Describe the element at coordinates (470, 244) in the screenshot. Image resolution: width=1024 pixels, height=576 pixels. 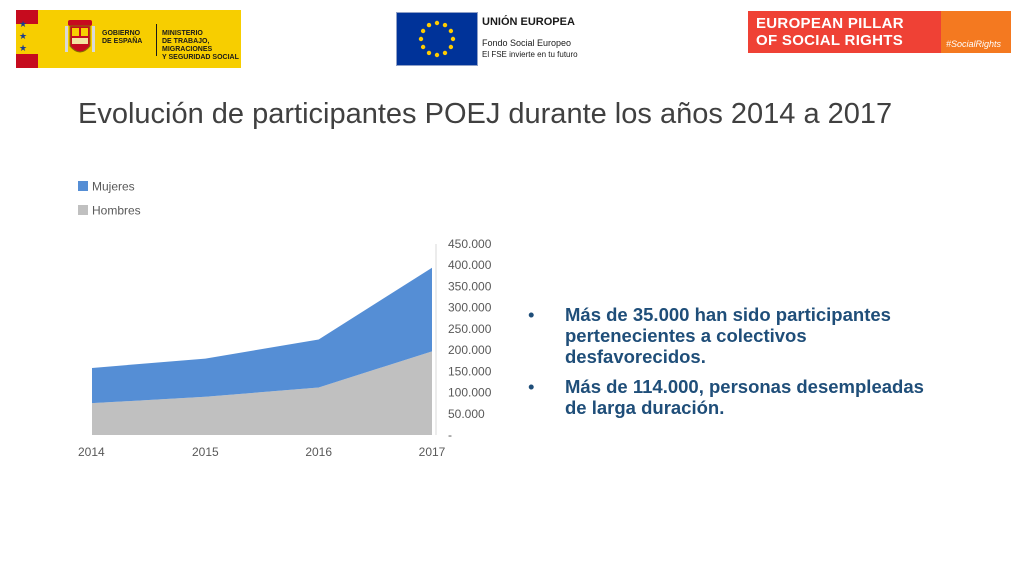
I see `y-tick-label: 450.000` at that location.